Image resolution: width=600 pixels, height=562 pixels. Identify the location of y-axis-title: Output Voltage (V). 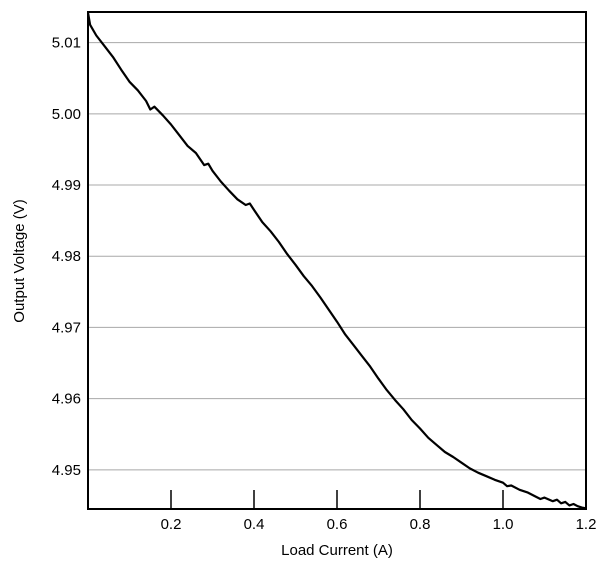
(19, 260).